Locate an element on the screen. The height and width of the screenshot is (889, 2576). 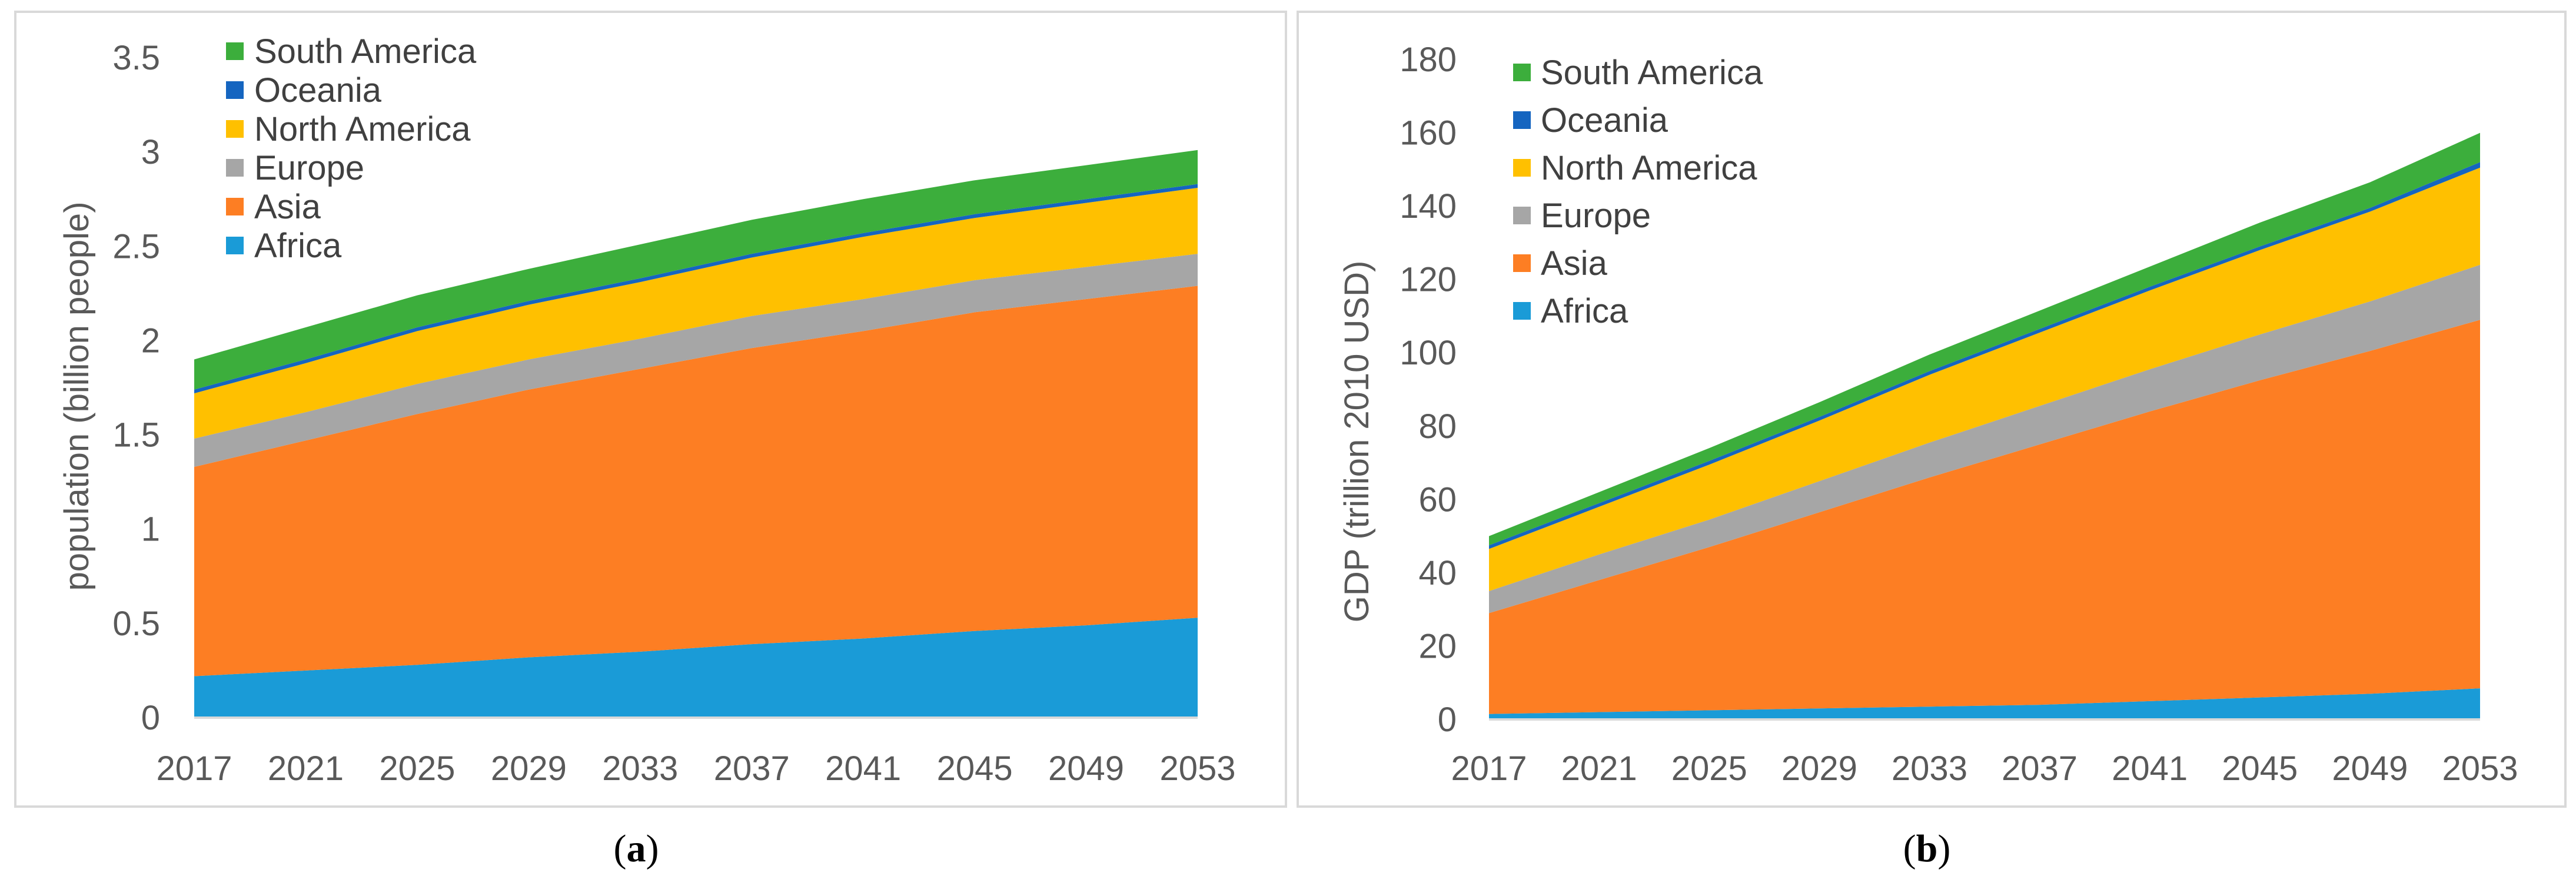
area-africa-b is located at coordinates (1984, 703).